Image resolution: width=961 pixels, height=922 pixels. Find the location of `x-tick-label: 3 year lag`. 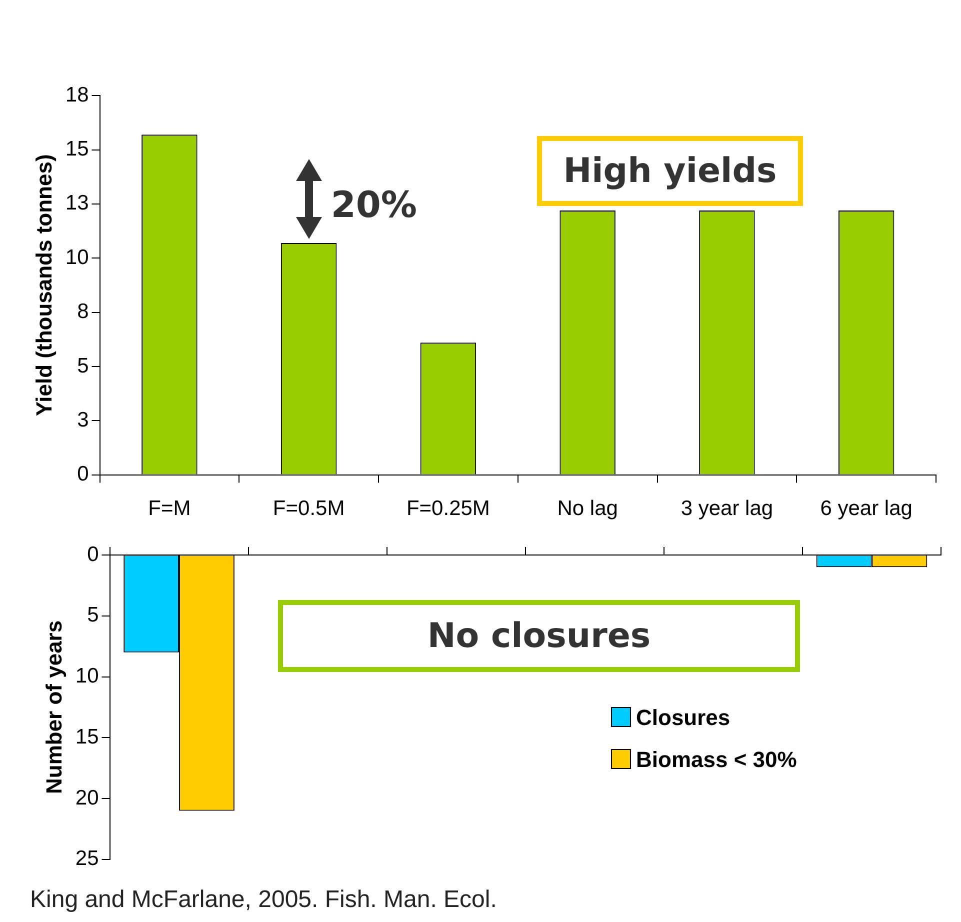

x-tick-label: 3 year lag is located at coordinates (727, 508).